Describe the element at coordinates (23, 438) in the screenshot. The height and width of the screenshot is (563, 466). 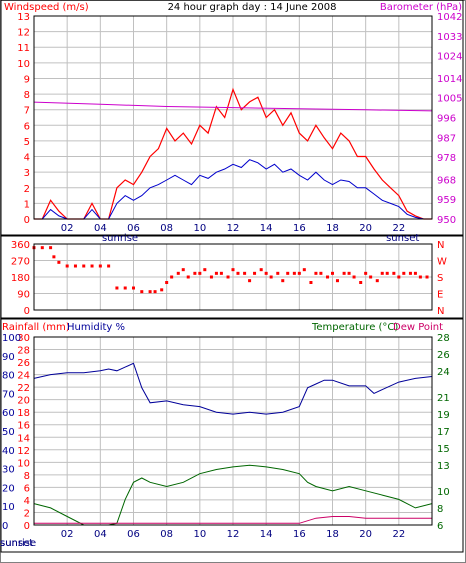
I see `rainfall-tick-label: 14` at that location.